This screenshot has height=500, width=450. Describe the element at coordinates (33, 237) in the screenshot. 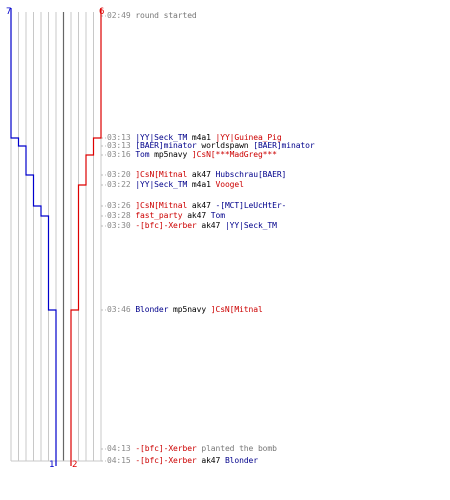

I see `blue-team-line` at that location.